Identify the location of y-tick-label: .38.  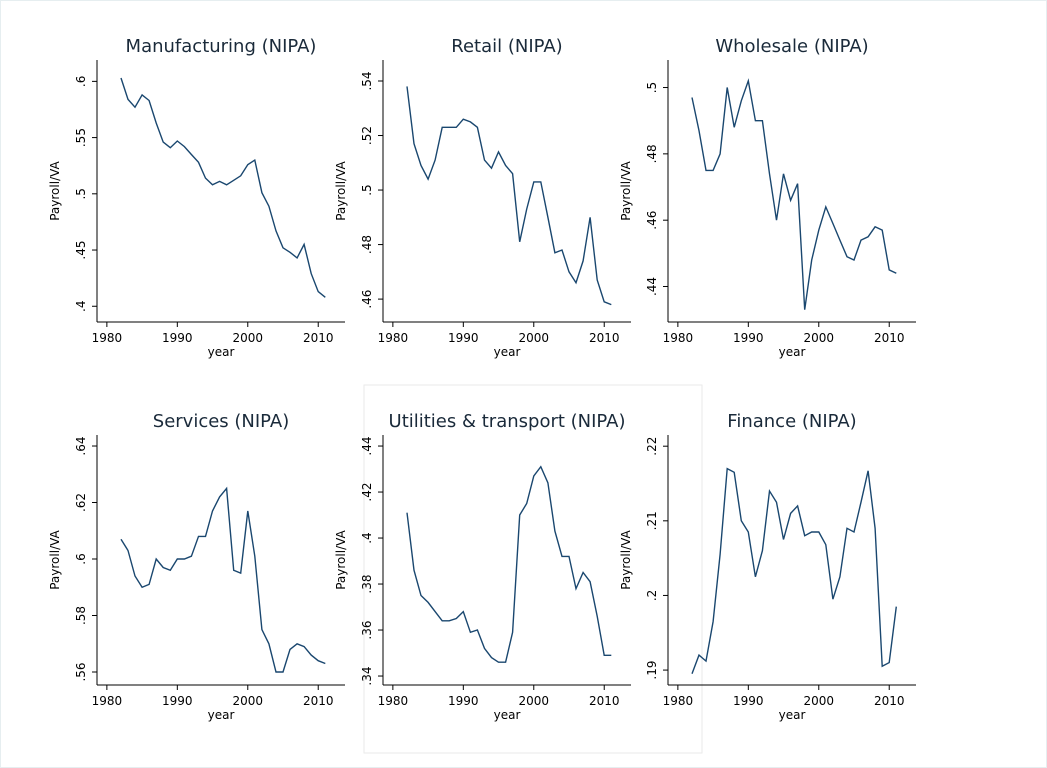
(367, 583).